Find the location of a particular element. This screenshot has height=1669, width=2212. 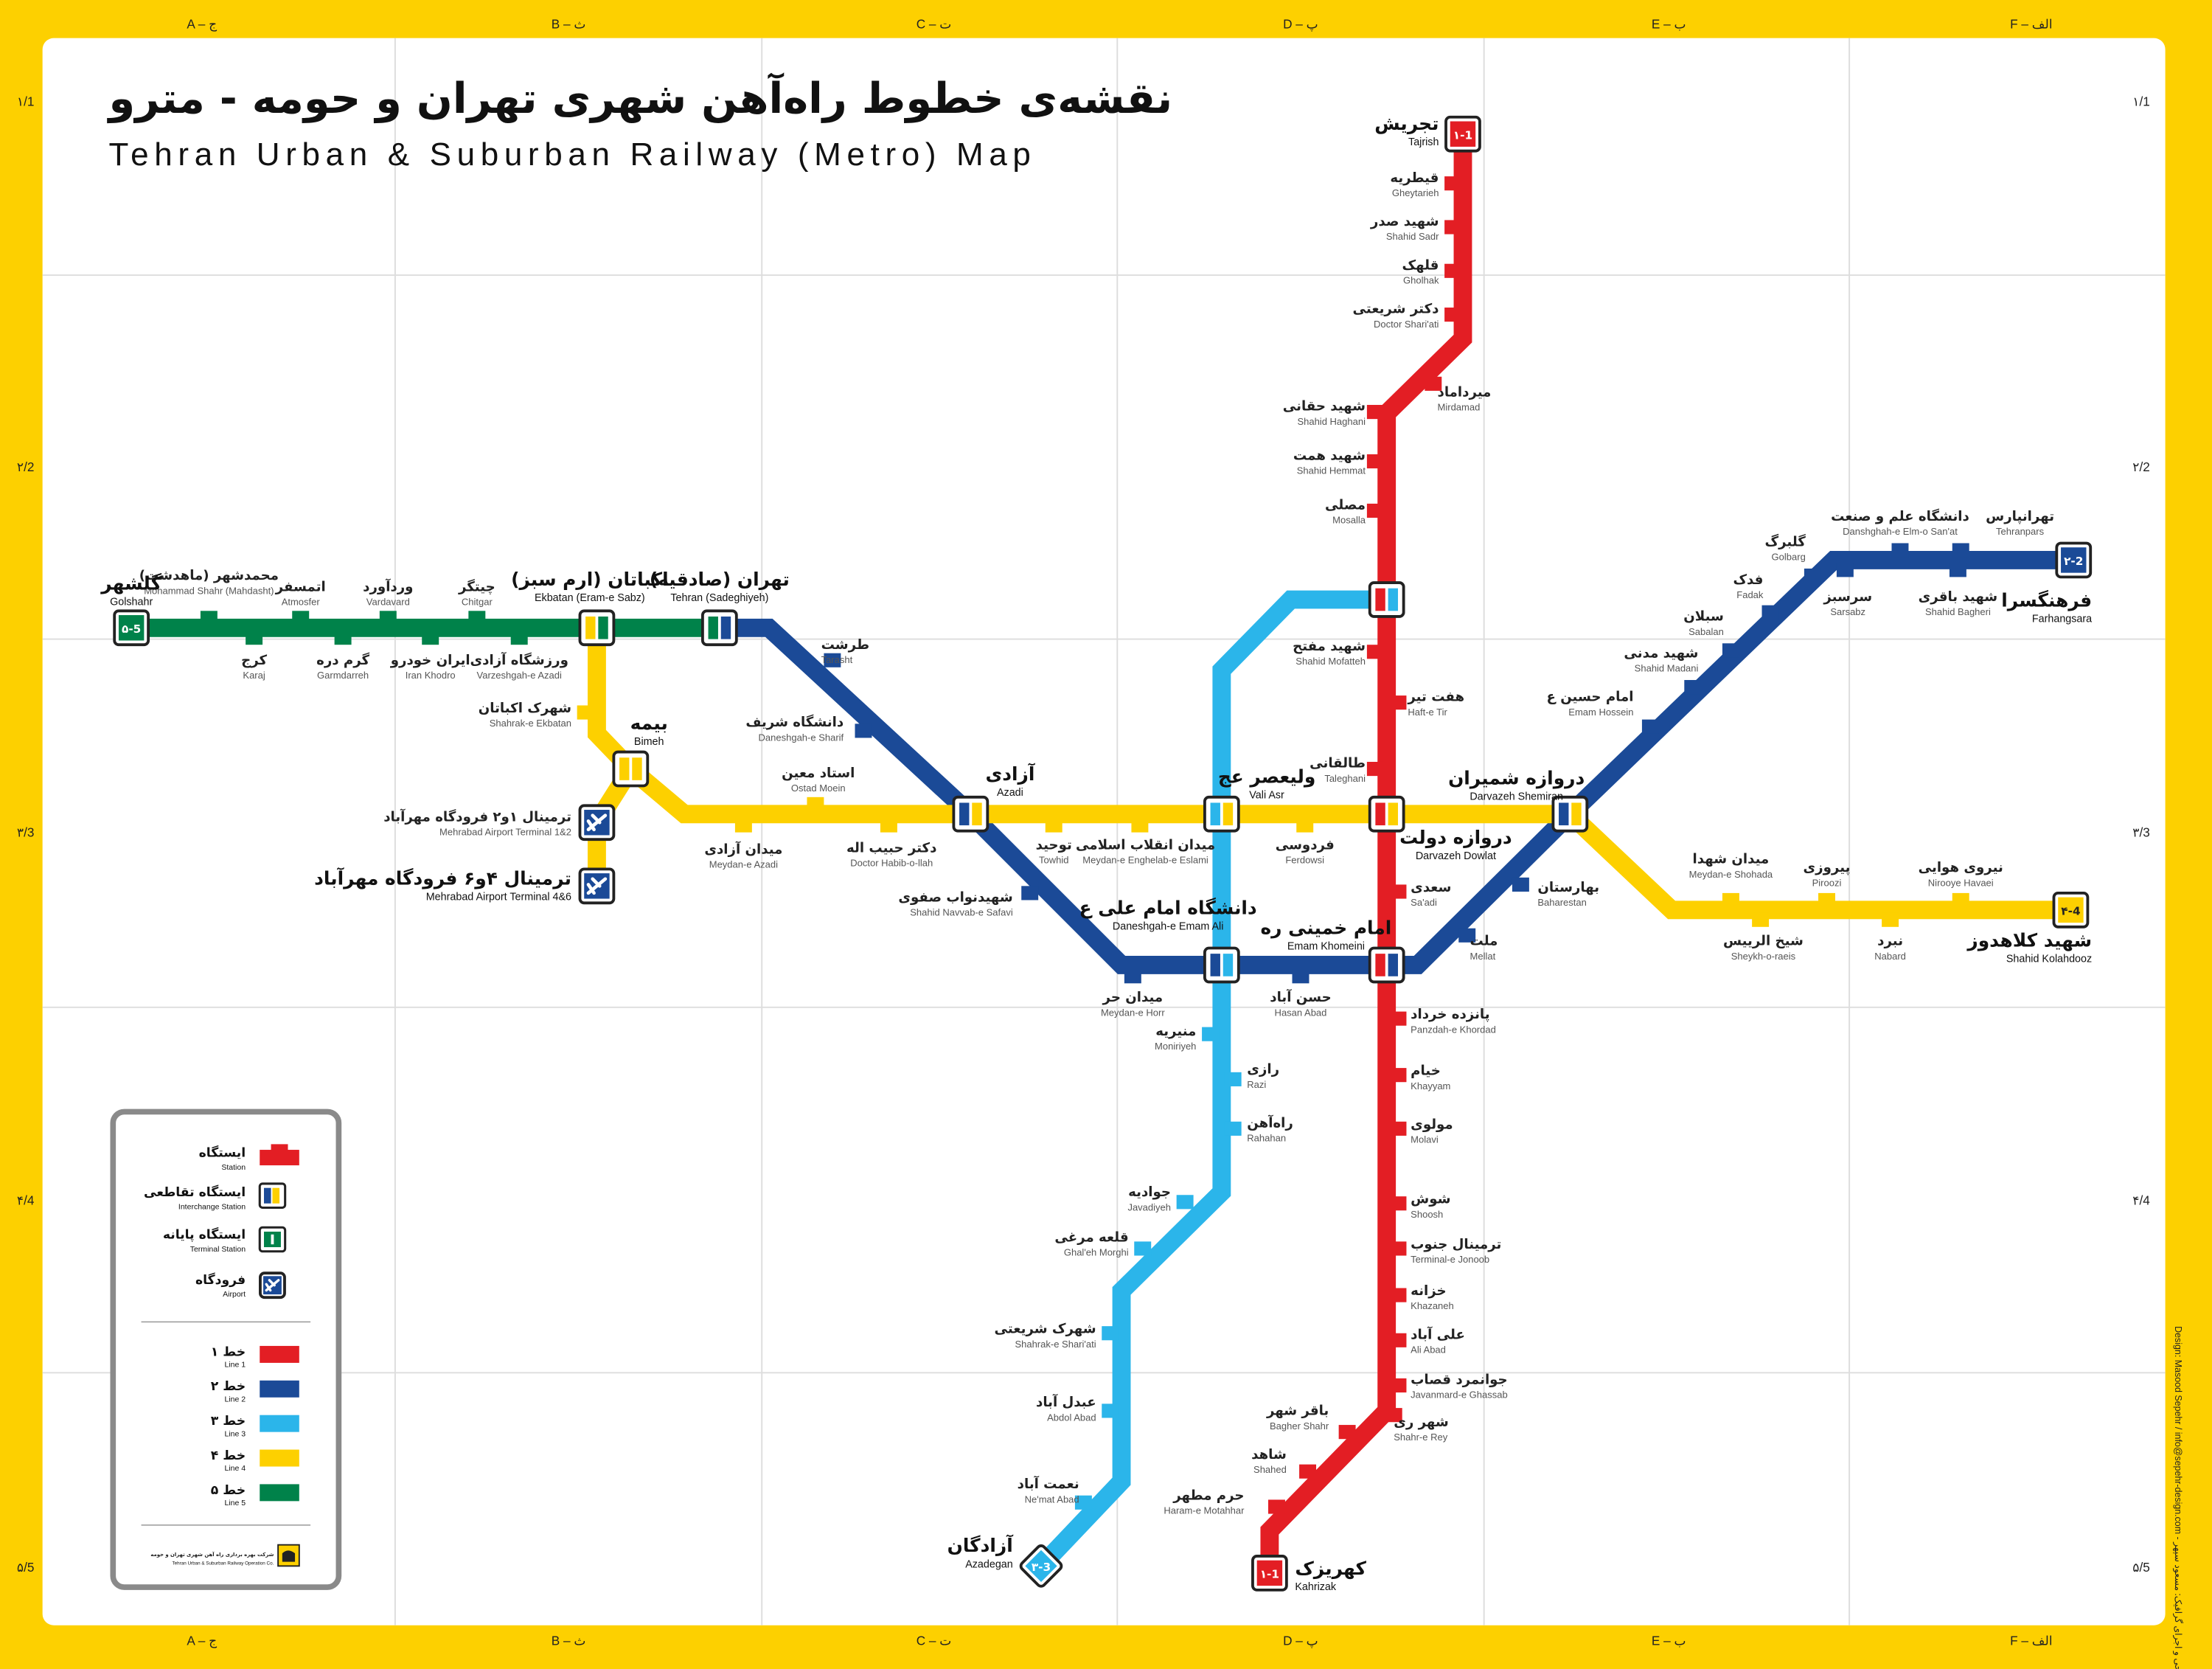

terminal-name-fa: شهید کلاهدوز is located at coordinates (2029, 941).